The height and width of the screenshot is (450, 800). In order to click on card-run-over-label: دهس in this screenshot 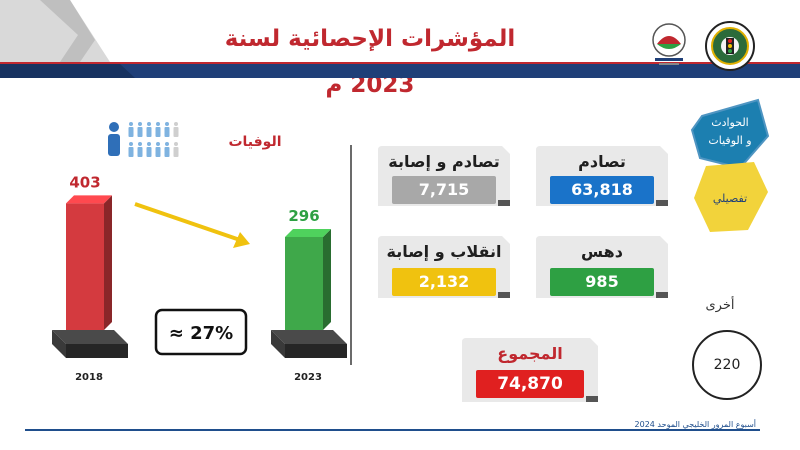, I will do `click(602, 251)`.